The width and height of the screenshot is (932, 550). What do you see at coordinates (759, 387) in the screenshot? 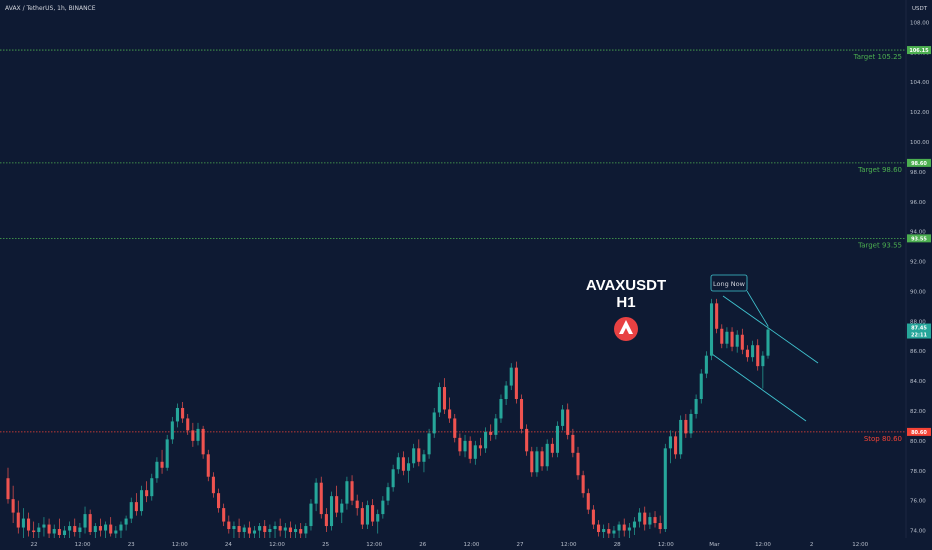
I see `channel-lower-line` at bounding box center [759, 387].